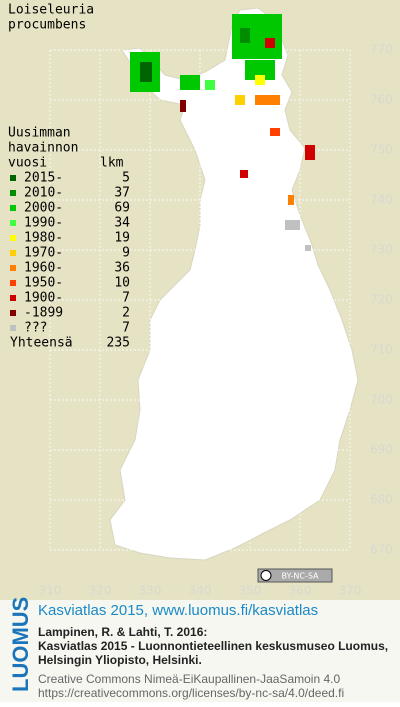 The width and height of the screenshot is (400, 707). Describe the element at coordinates (381, 450) in the screenshot. I see `north-label: 690` at that location.